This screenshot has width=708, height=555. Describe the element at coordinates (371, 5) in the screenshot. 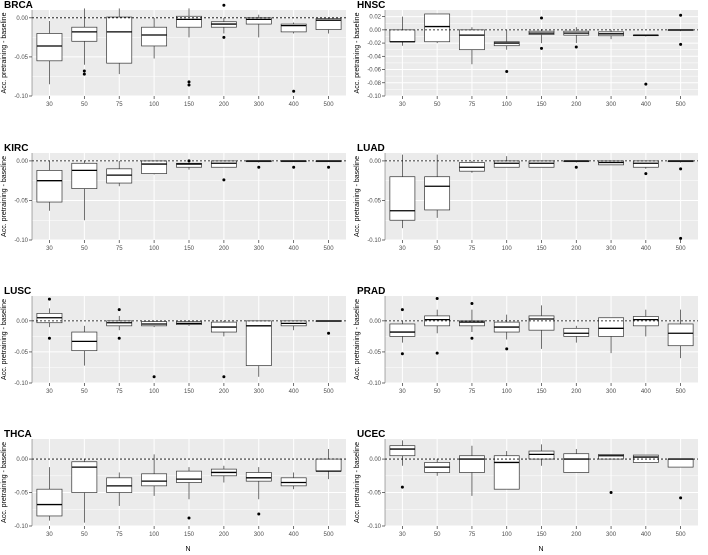

I see `panel-title: HNSC` at that location.